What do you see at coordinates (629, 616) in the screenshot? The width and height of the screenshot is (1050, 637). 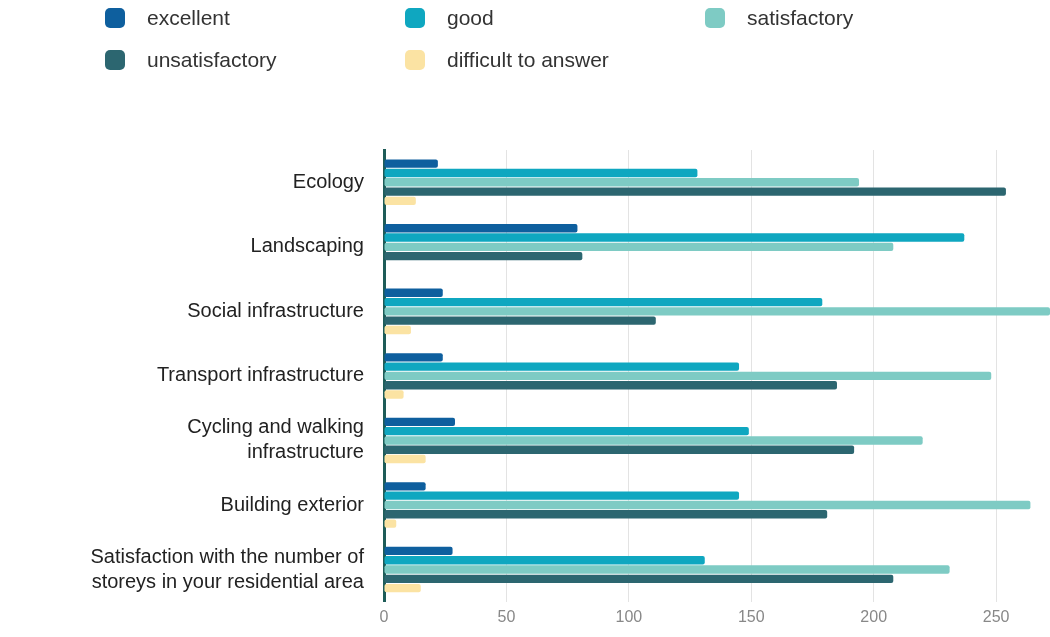 I see `x-tick-label: 100` at bounding box center [629, 616].